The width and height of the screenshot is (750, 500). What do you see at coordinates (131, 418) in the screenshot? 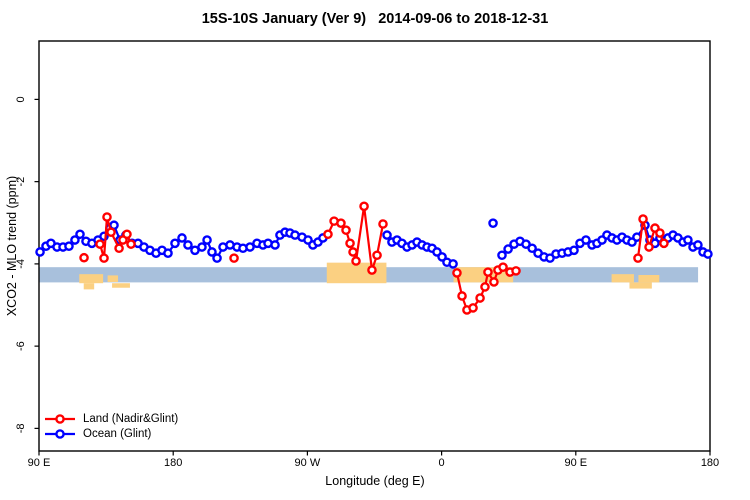
I see `legend-label-land: Land (Nadir&Glint)` at bounding box center [131, 418].